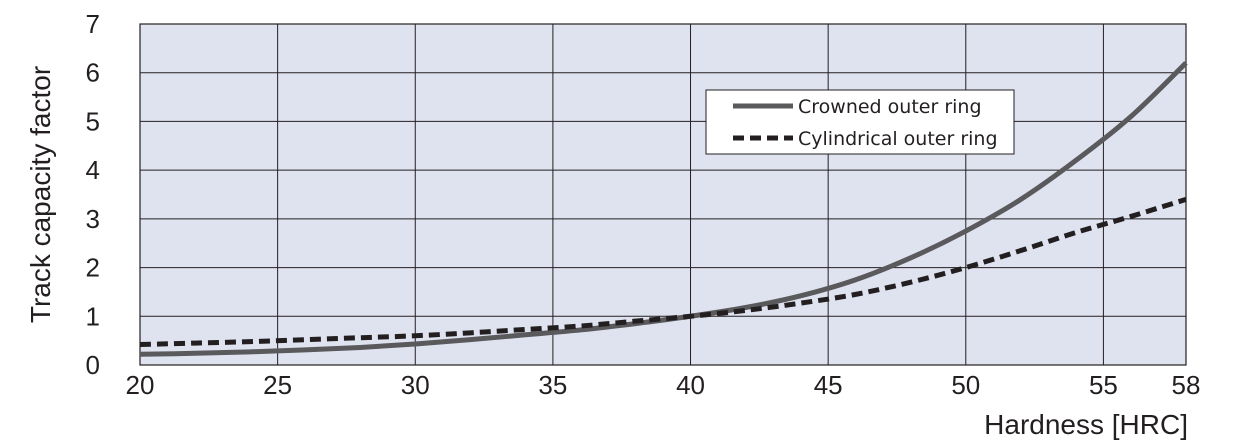 The height and width of the screenshot is (442, 1236). I want to click on y-tick-label: 4, so click(93, 170).